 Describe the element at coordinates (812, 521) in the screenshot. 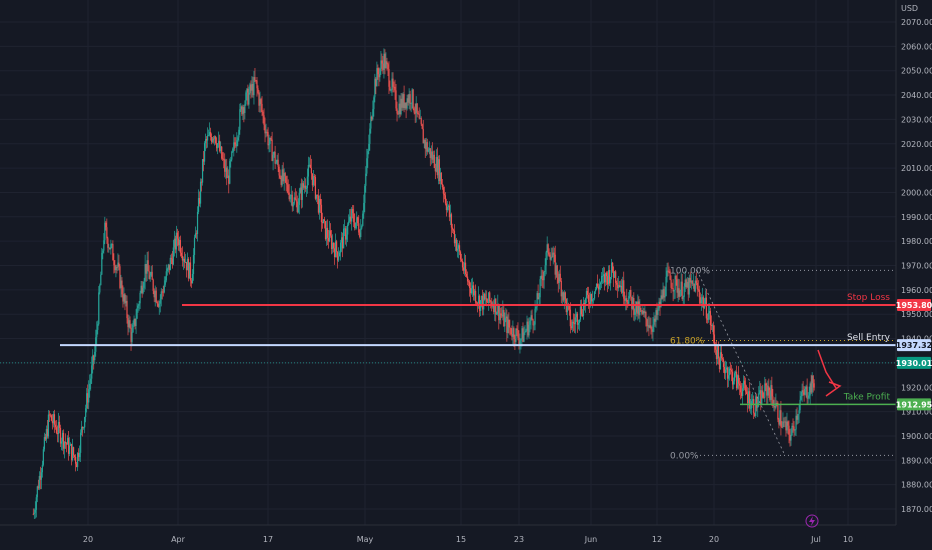

I see `lightning-icon` at that location.